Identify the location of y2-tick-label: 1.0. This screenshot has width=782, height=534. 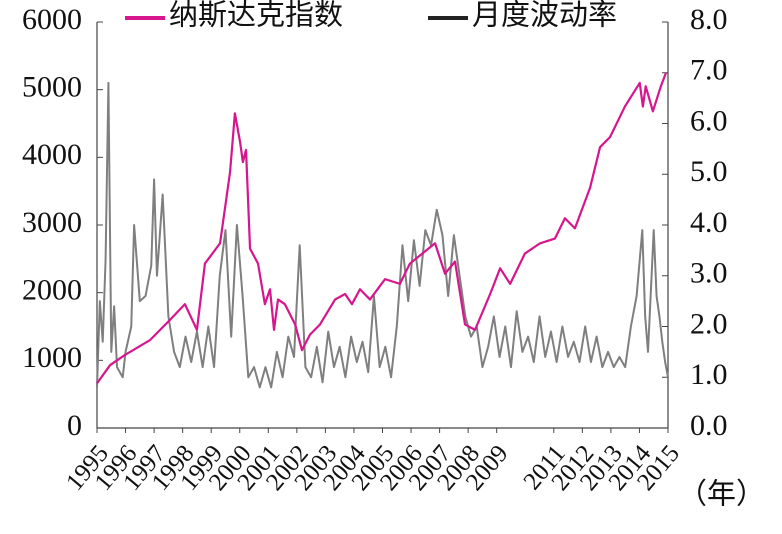
(709, 374).